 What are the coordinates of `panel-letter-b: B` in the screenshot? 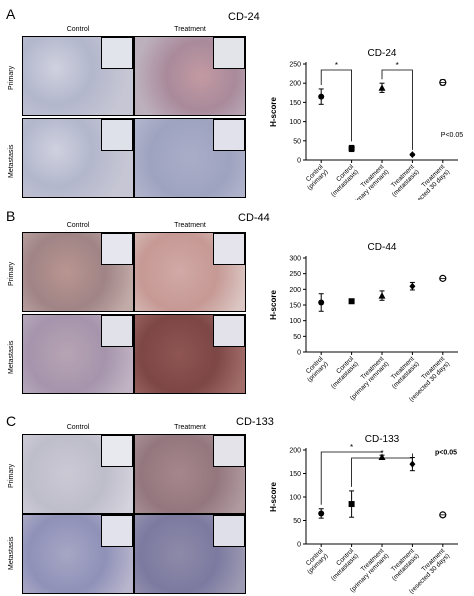 It's located at (11, 216).